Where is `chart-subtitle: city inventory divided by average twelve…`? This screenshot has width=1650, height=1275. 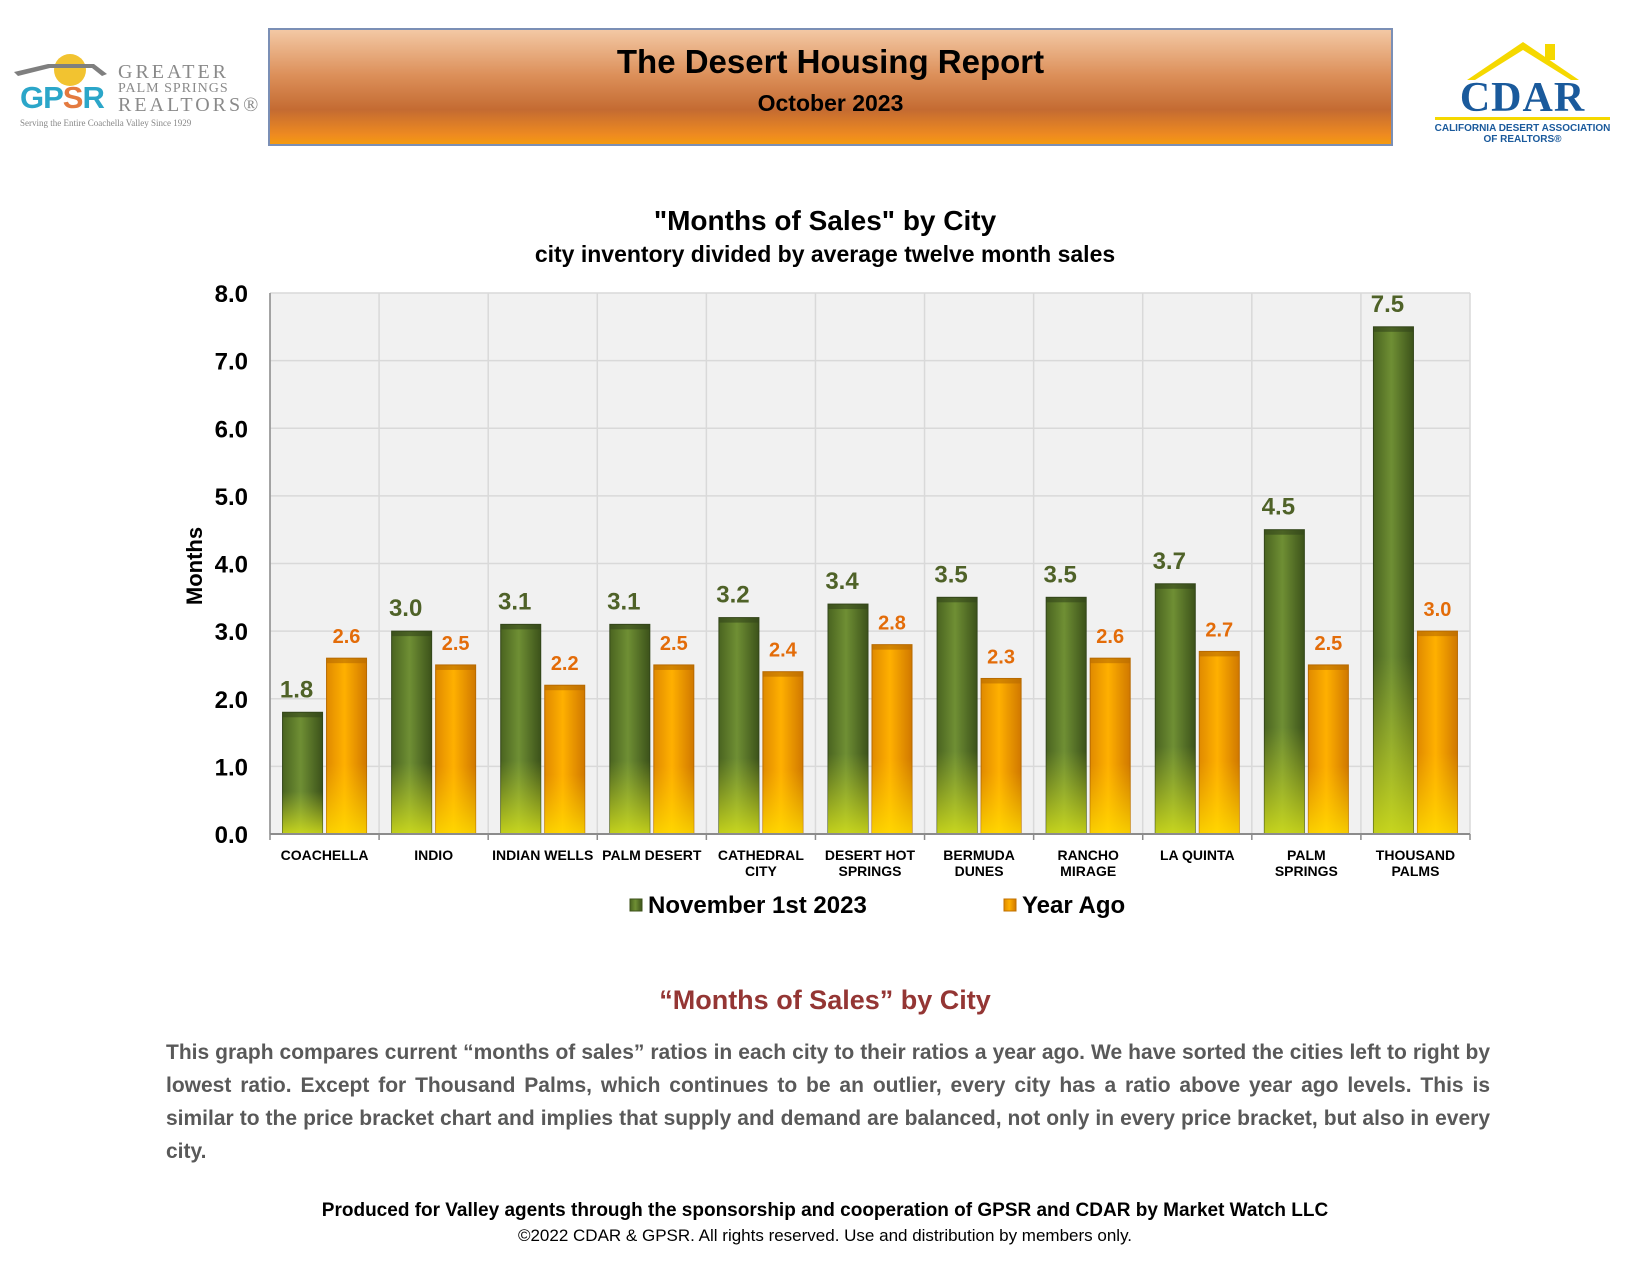
chart-subtitle: city inventory divided by average twelve… is located at coordinates (825, 254).